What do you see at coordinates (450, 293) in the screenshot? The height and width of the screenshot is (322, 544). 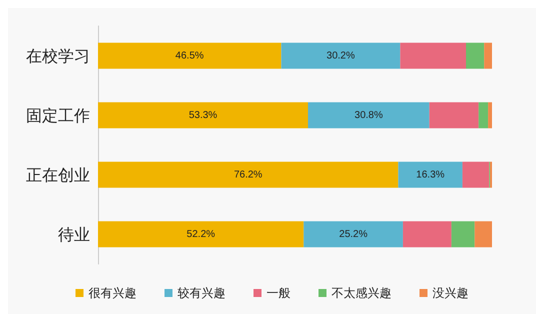 I see `legend-label: 没兴趣` at bounding box center [450, 293].